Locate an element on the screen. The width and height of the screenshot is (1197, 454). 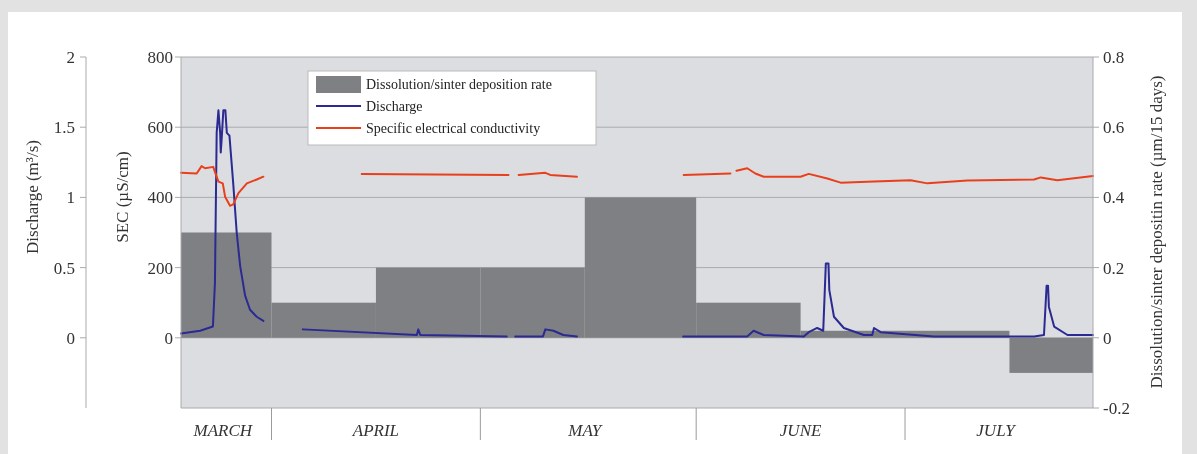
y2-axis-title: Dissolution/sinter depositin rate (µm/15 days) is located at coordinates (1156, 232).